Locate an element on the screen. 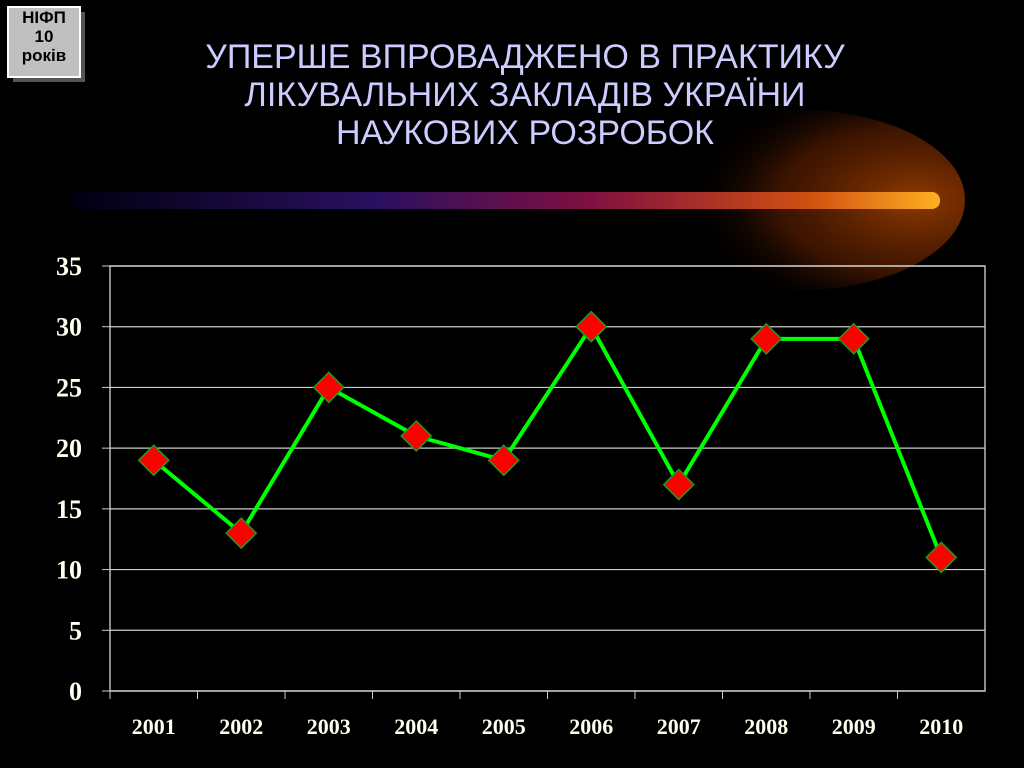  title: ЛІКУВАЛЬНИХ ЗАКЛАДІВ УКРАЇНИ is located at coordinates (525, 95).